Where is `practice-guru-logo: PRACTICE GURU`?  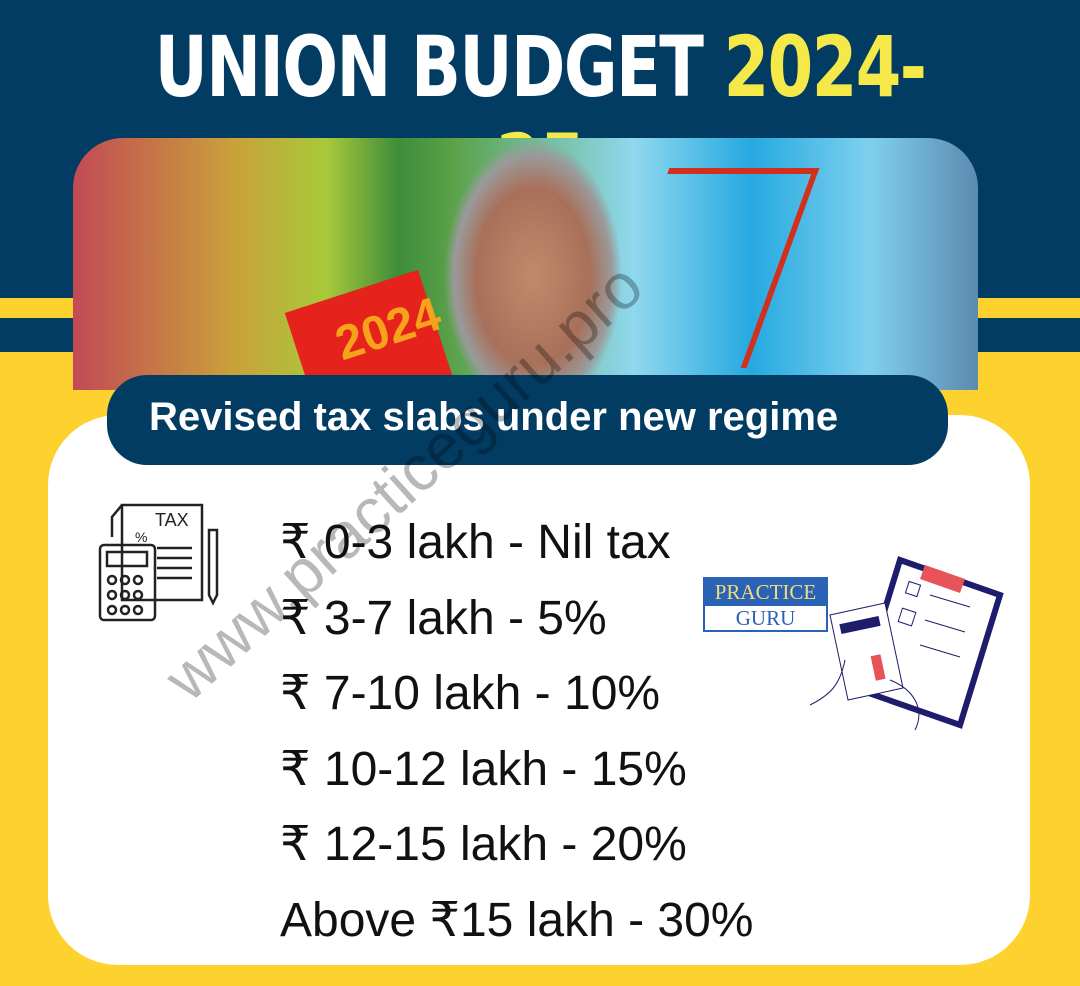
practice-guru-logo: PRACTICE GURU is located at coordinates (765, 604).